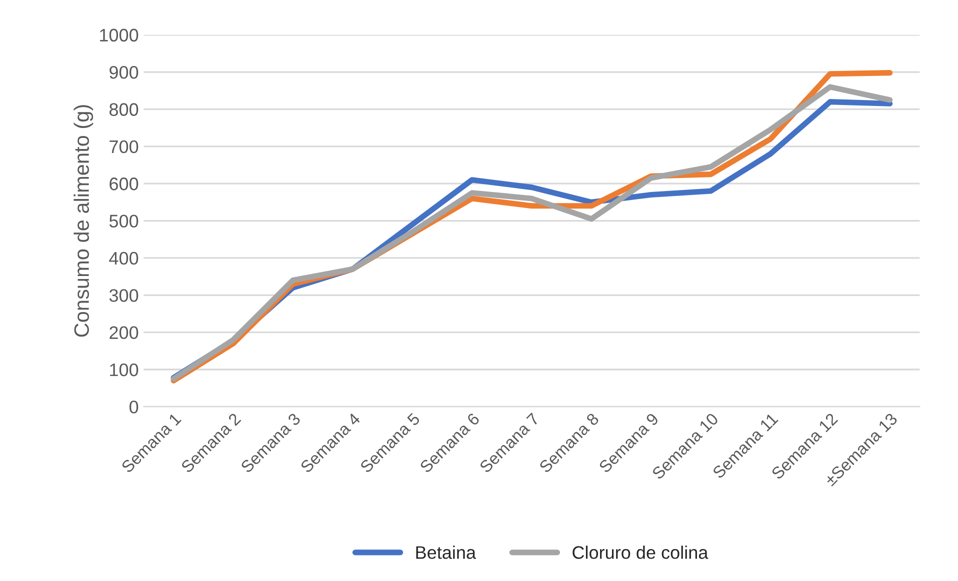  Describe the element at coordinates (119, 35) in the screenshot. I see `y-tick-label: 1000` at that location.